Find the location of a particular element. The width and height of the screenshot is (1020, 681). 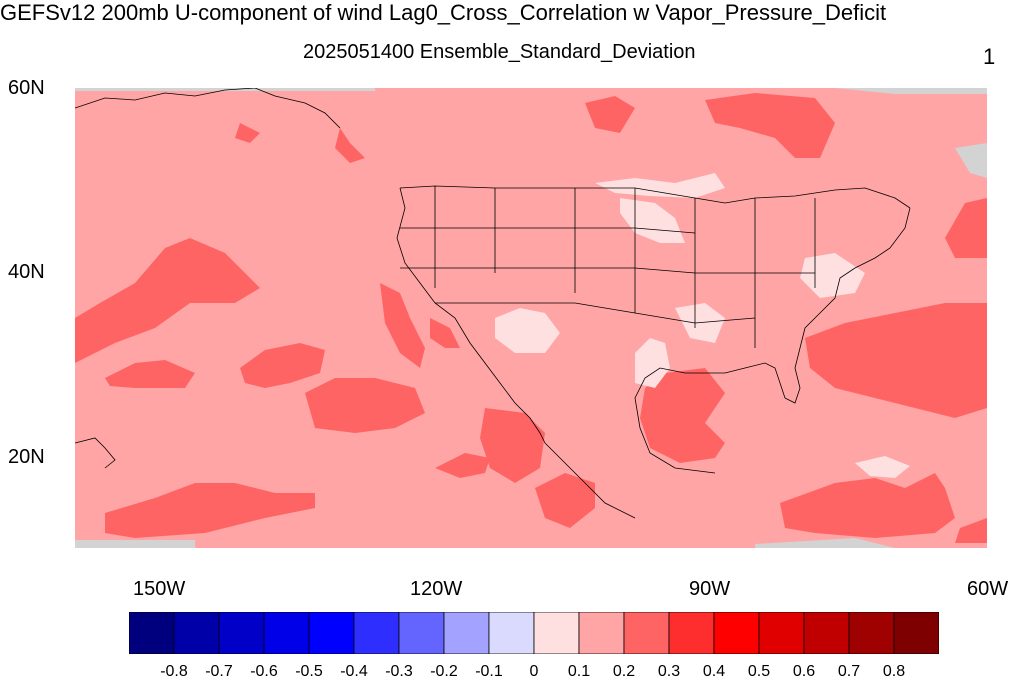

colorbar-tick-label: 0.5 is located at coordinates (759, 671).